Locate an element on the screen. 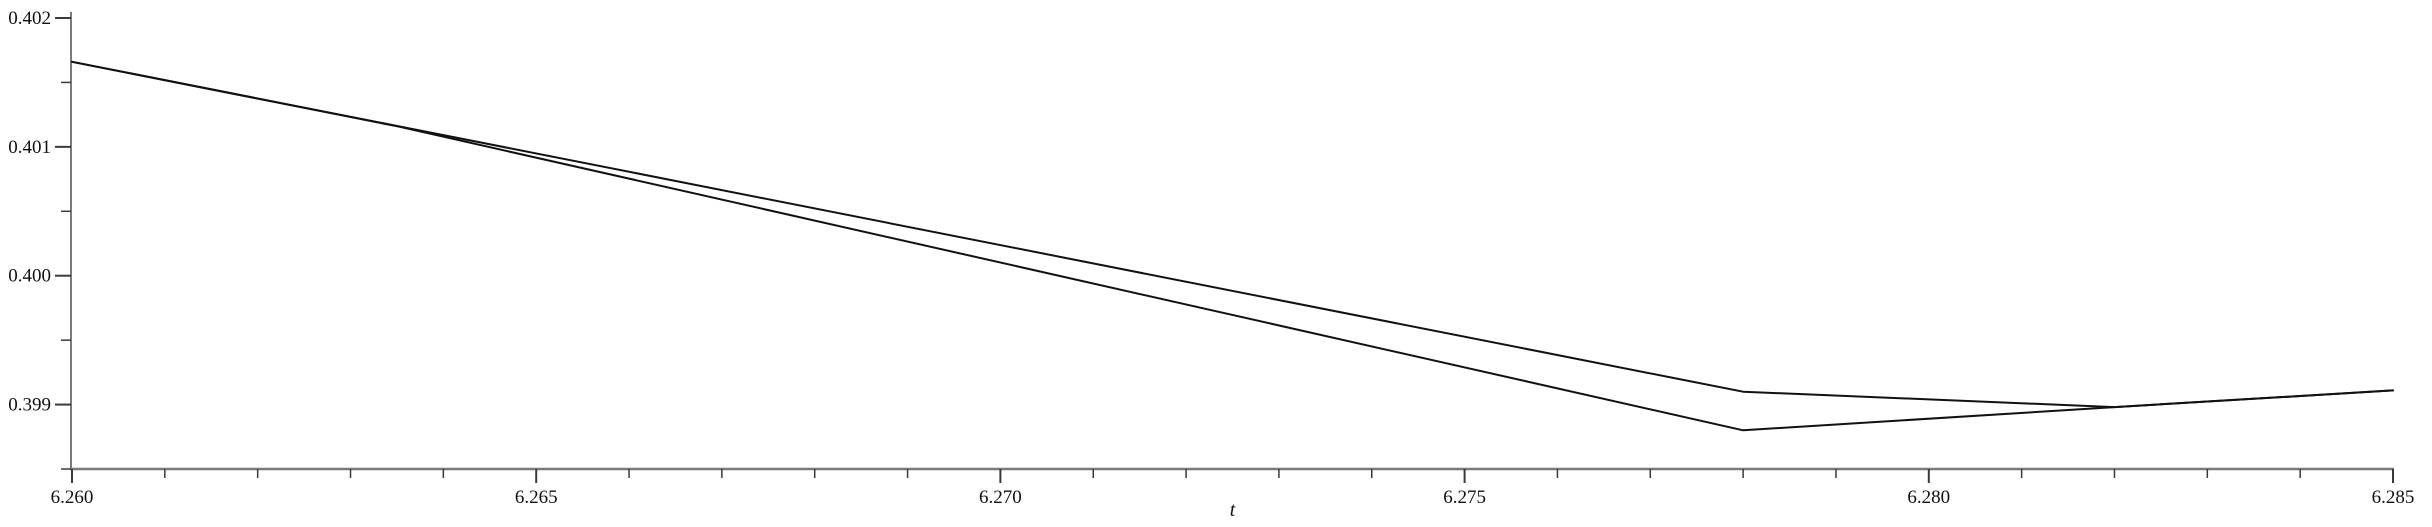 Image resolution: width=2432 pixels, height=527 pixels. x-tick-label: 6.275 is located at coordinates (1464, 497).